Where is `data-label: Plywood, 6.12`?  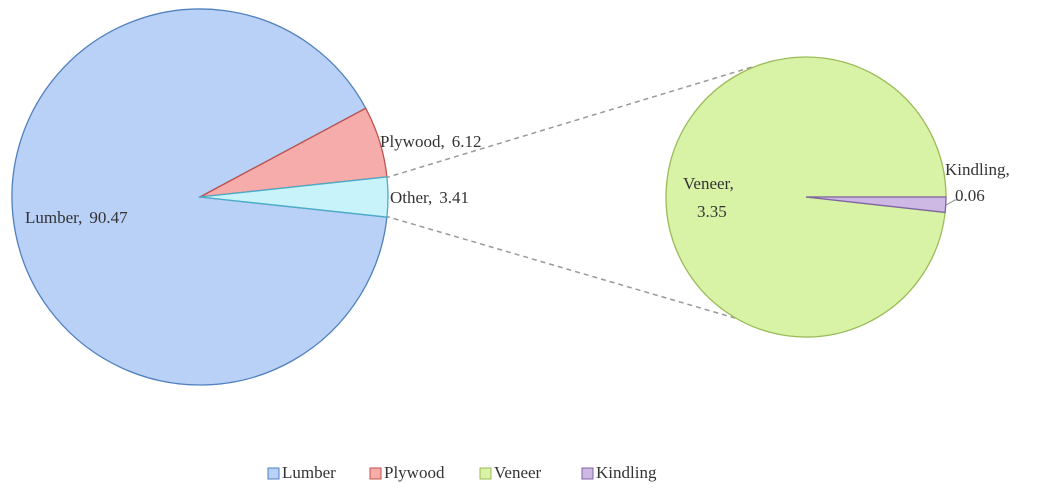
data-label: Plywood, 6.12 is located at coordinates (430, 141).